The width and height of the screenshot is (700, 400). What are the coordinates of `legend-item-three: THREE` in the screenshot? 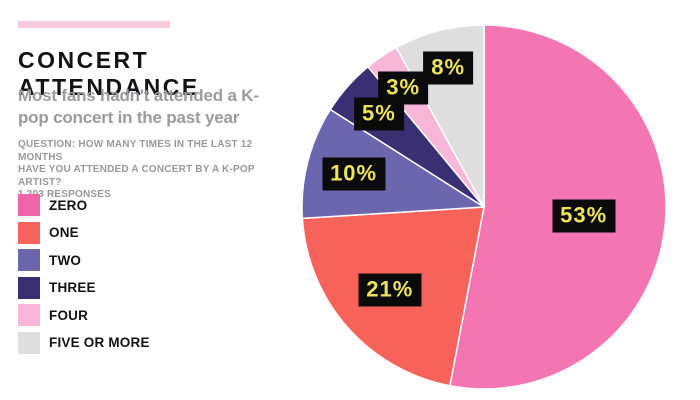 It's located at (84, 287).